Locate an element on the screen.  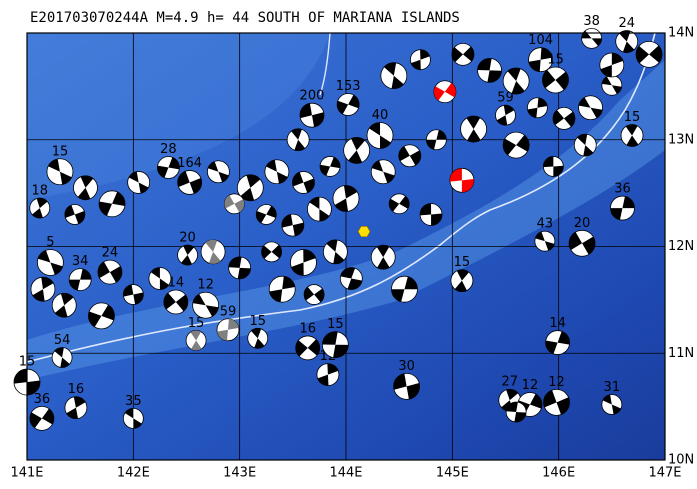
depth-label: 12 is located at coordinates (530, 385).